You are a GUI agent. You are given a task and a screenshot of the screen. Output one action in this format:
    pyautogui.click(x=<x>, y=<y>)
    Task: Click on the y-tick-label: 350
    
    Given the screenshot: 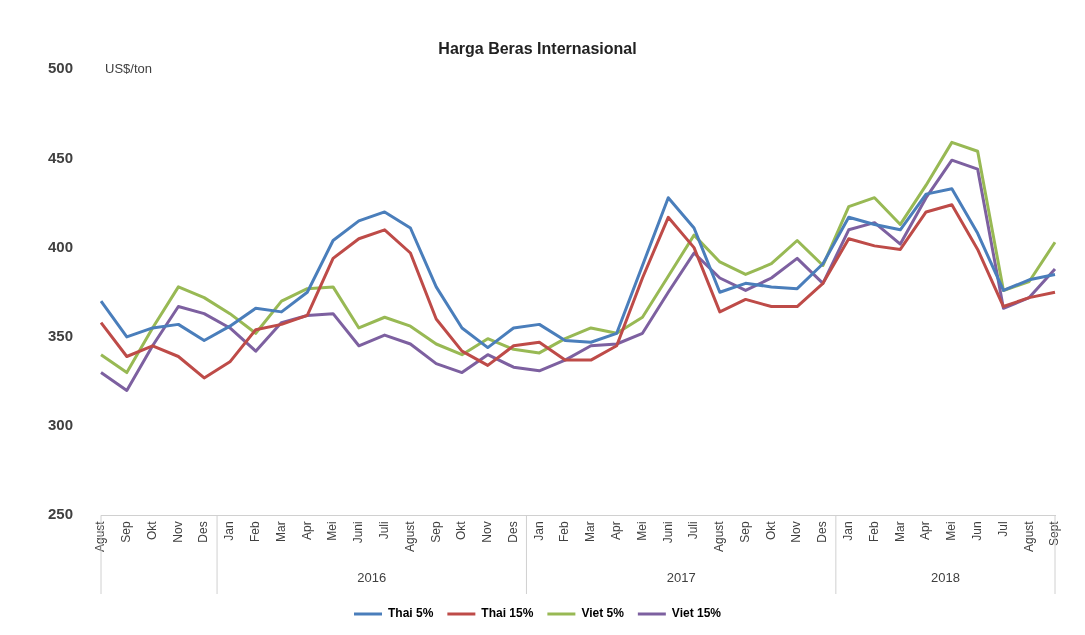 What is the action you would take?
    pyautogui.click(x=61, y=336)
    